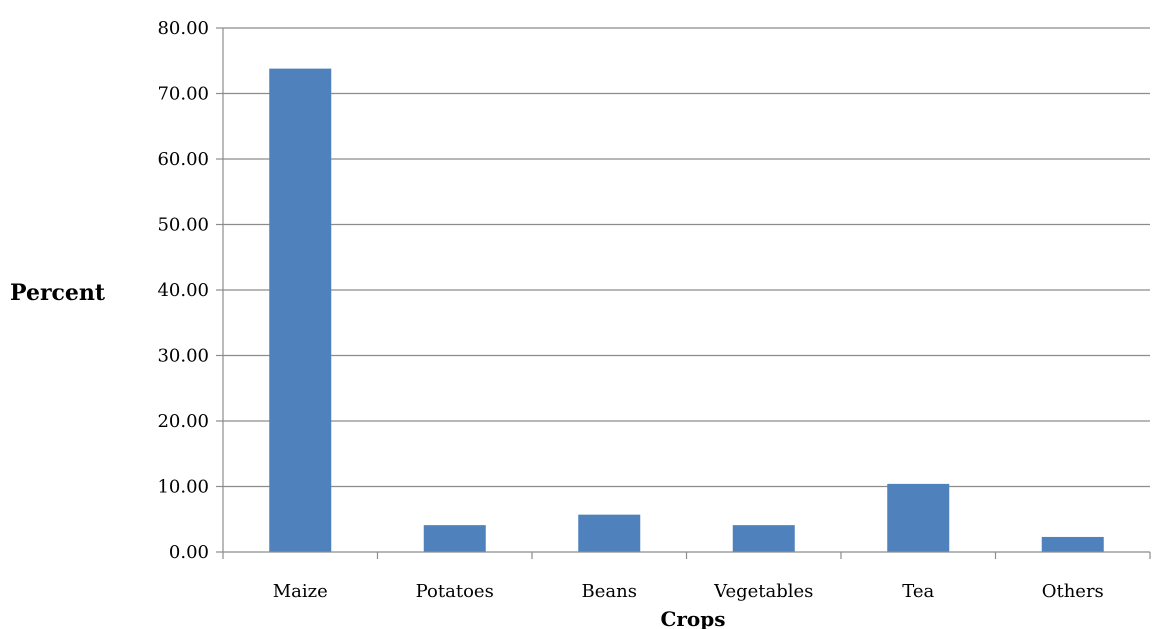 The width and height of the screenshot is (1152, 629). What do you see at coordinates (763, 591) in the screenshot?
I see `x-tick-label: Vegetables` at bounding box center [763, 591].